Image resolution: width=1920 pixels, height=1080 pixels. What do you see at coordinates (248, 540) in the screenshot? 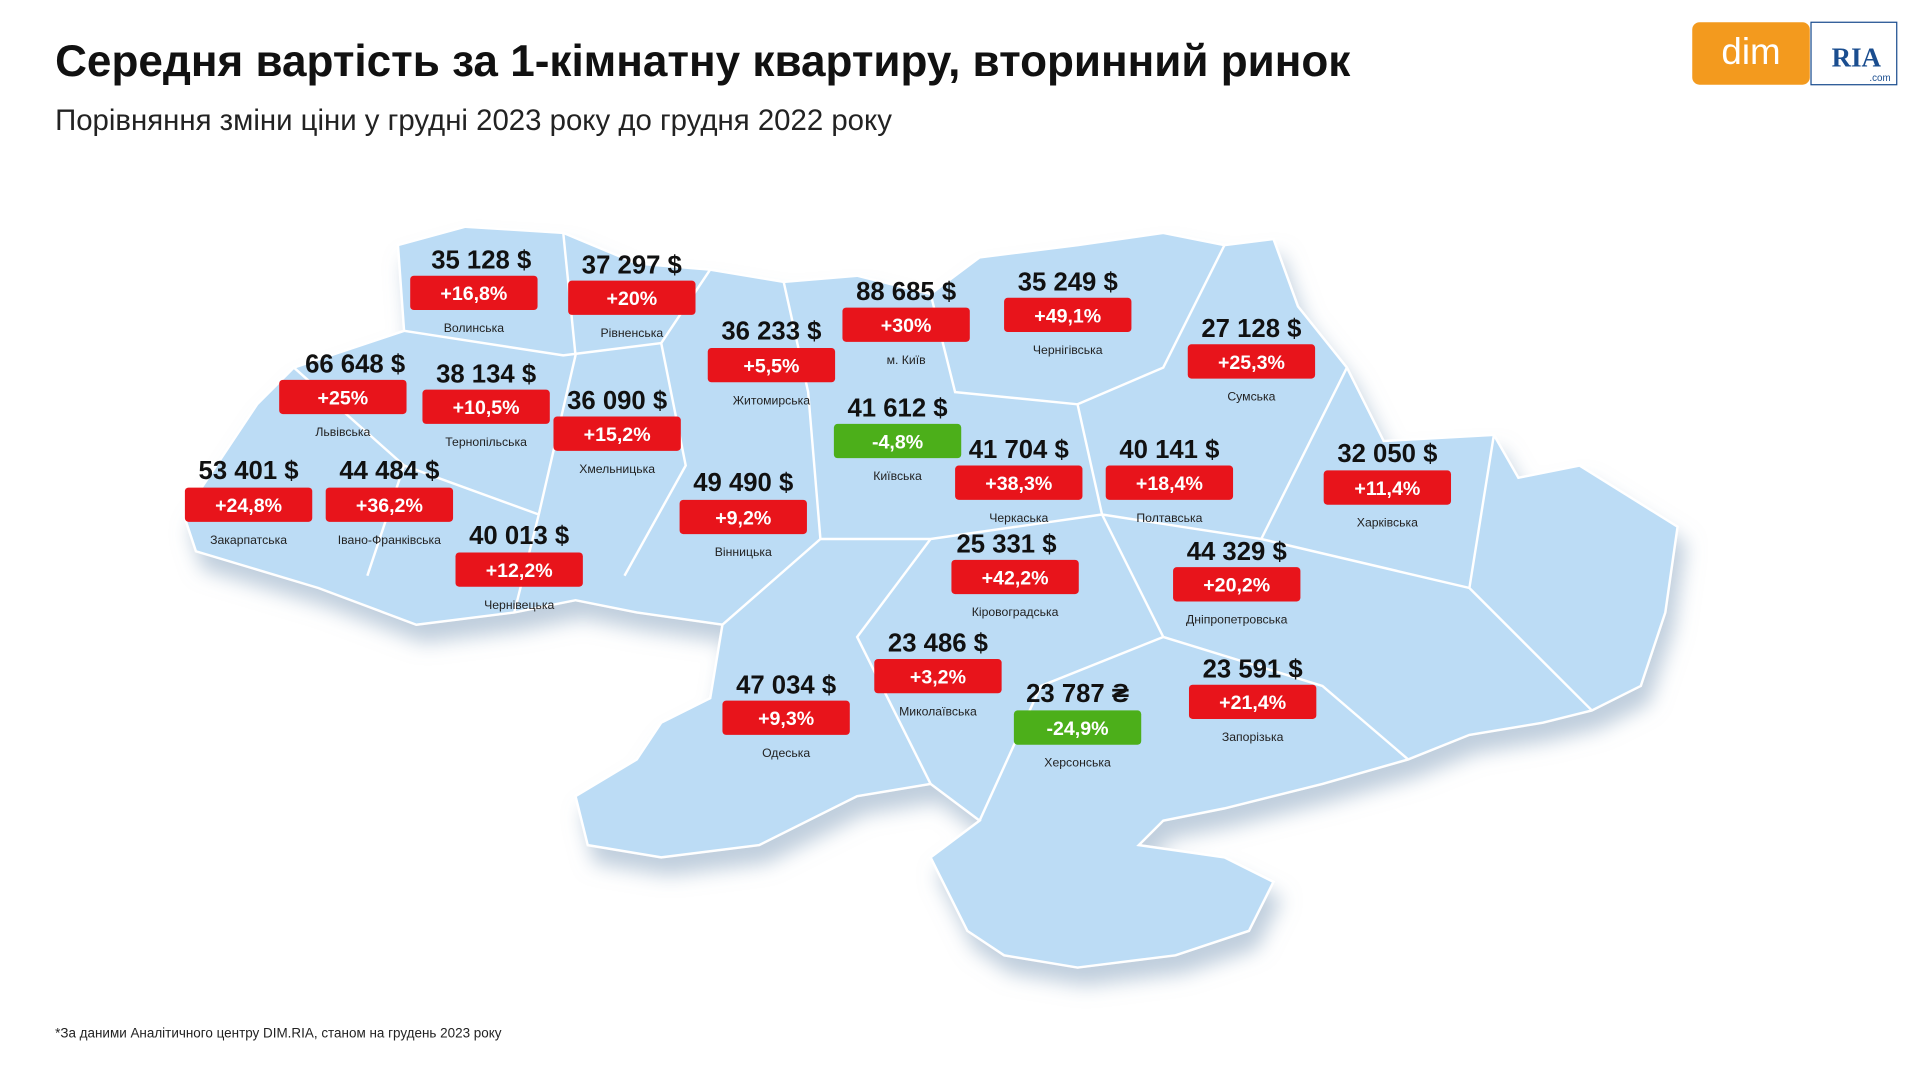
I see `region-name: Закарпатська` at bounding box center [248, 540].